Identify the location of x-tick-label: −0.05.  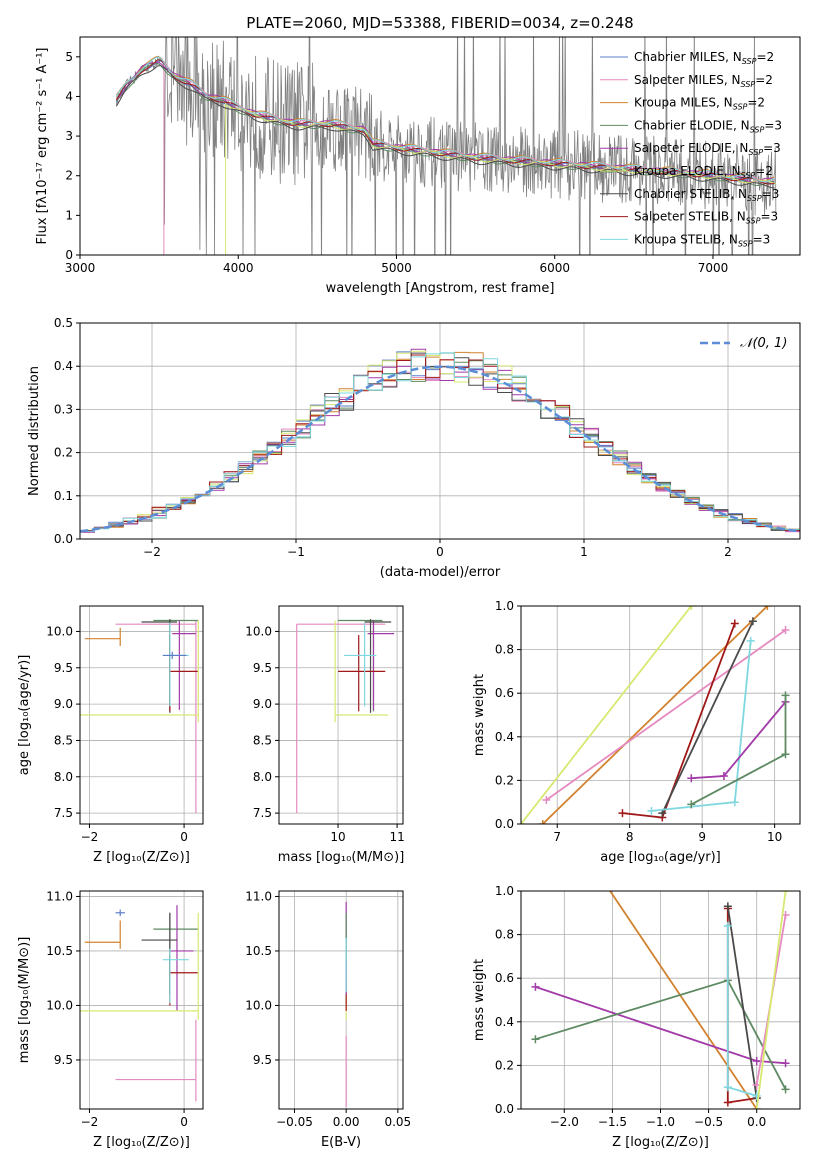
(294, 1122).